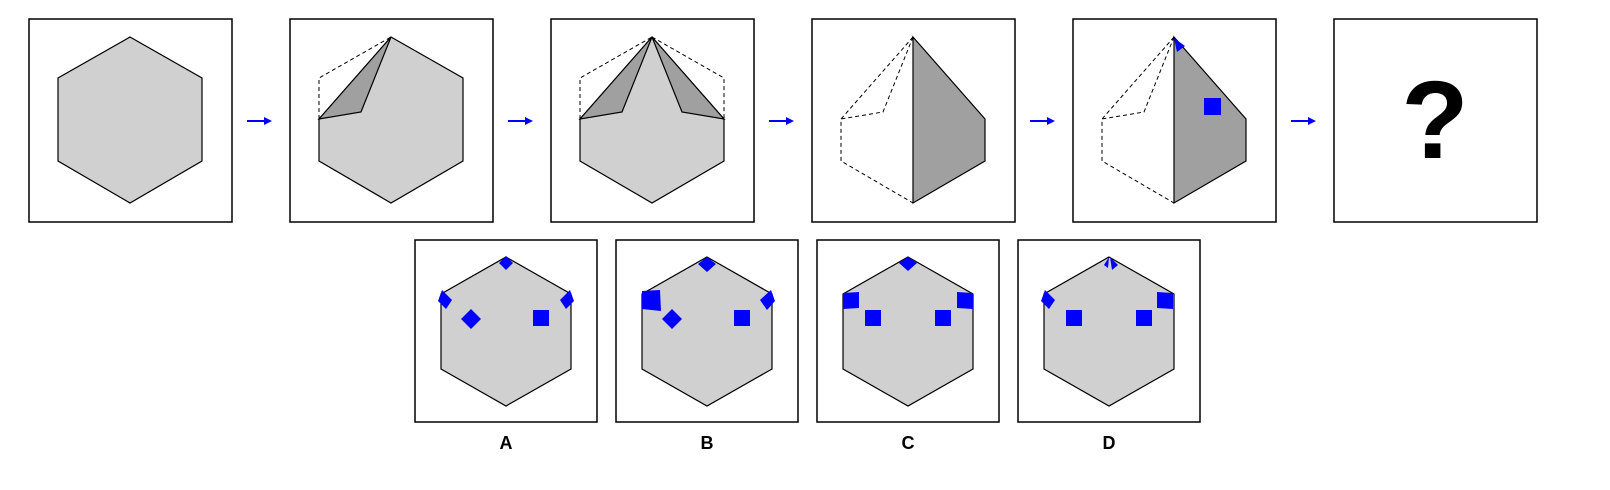 This screenshot has height=490, width=1610. I want to click on step-2-panel, so click(391, 120).